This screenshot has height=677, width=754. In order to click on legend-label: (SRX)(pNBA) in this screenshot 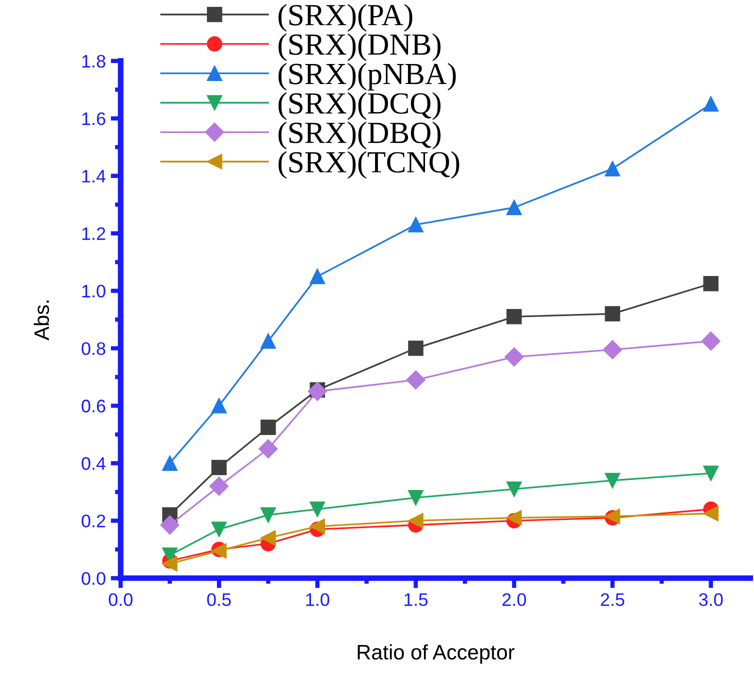, I will do `click(367, 76)`.